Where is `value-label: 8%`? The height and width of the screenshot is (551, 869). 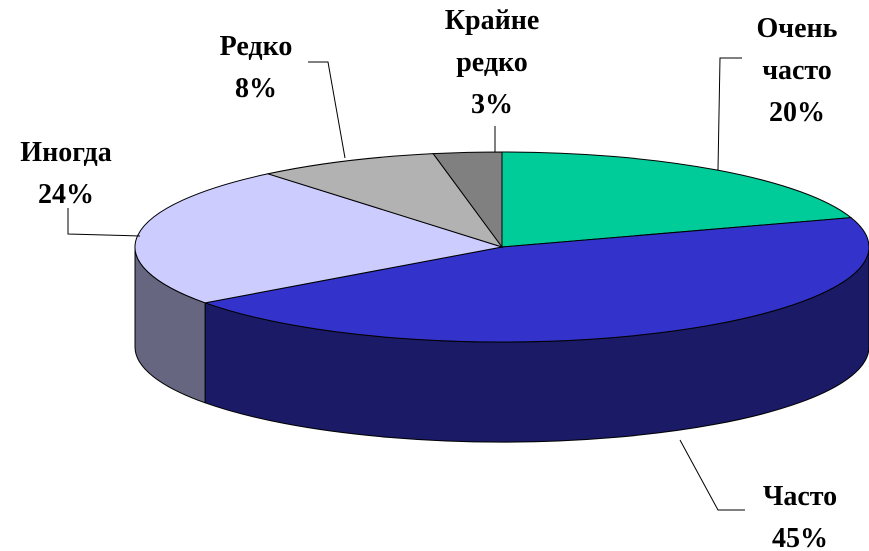
value-label: 8% is located at coordinates (256, 88).